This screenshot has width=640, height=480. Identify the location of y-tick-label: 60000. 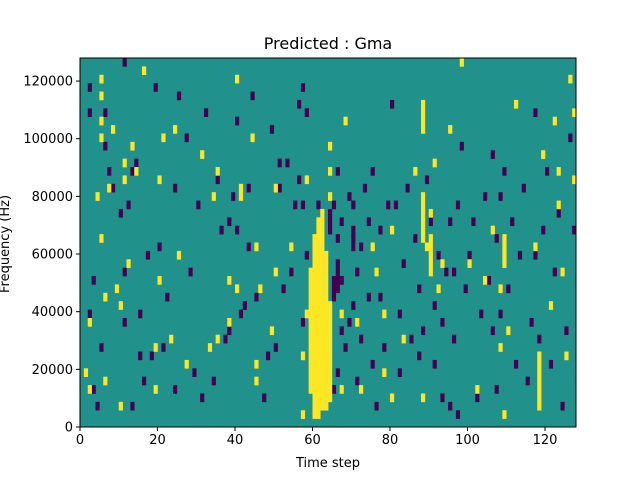
(52, 255).